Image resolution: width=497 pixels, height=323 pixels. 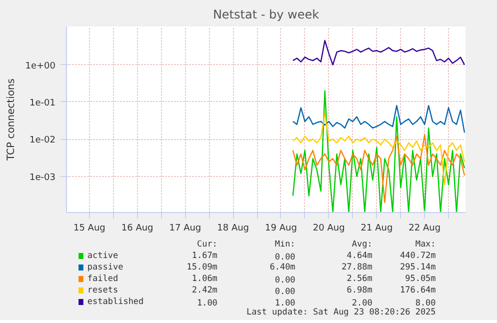 What do you see at coordinates (185, 229) in the screenshot?
I see `x-tick-label: 17 Aug` at bounding box center [185, 229].